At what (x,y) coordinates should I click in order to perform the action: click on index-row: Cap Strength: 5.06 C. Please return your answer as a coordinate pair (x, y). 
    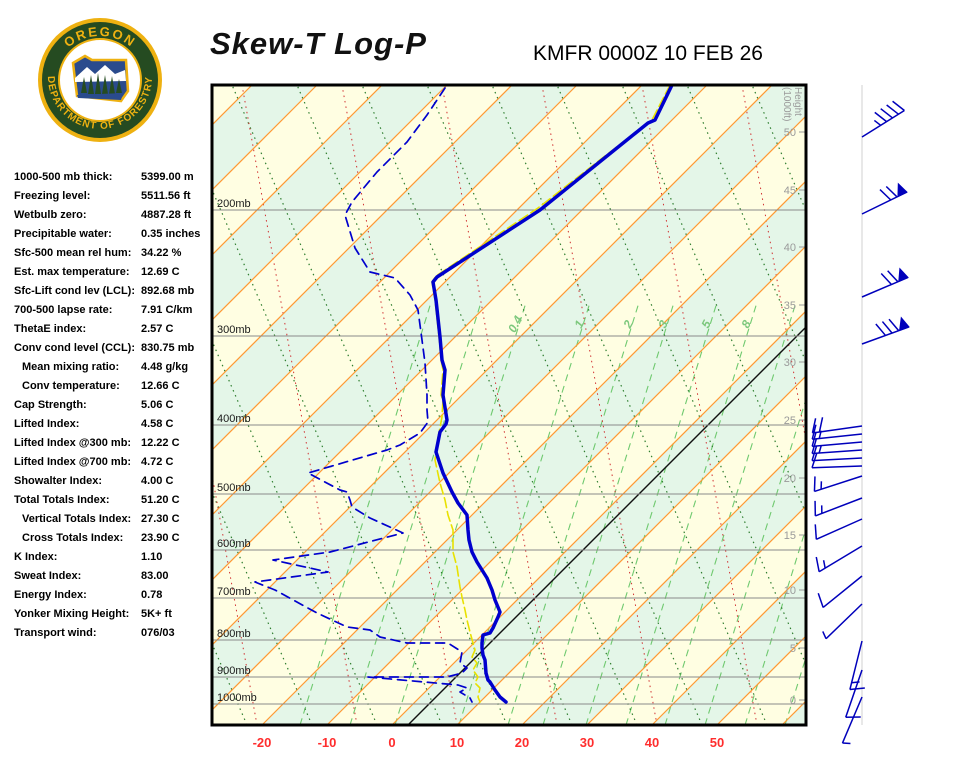
    Looking at the image, I should click on (114, 406).